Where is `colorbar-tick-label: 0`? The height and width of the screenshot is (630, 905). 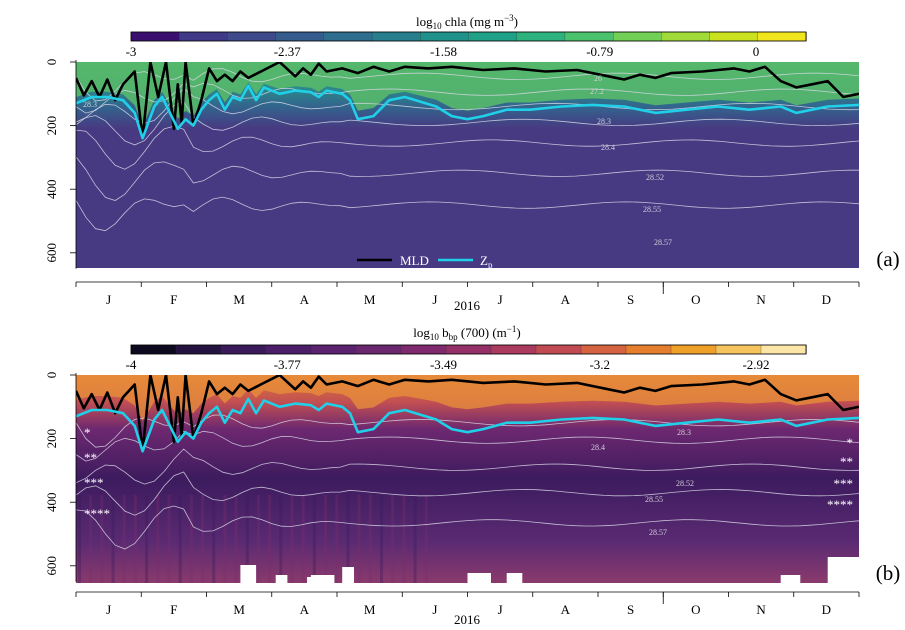 colorbar-tick-label: 0 is located at coordinates (756, 51).